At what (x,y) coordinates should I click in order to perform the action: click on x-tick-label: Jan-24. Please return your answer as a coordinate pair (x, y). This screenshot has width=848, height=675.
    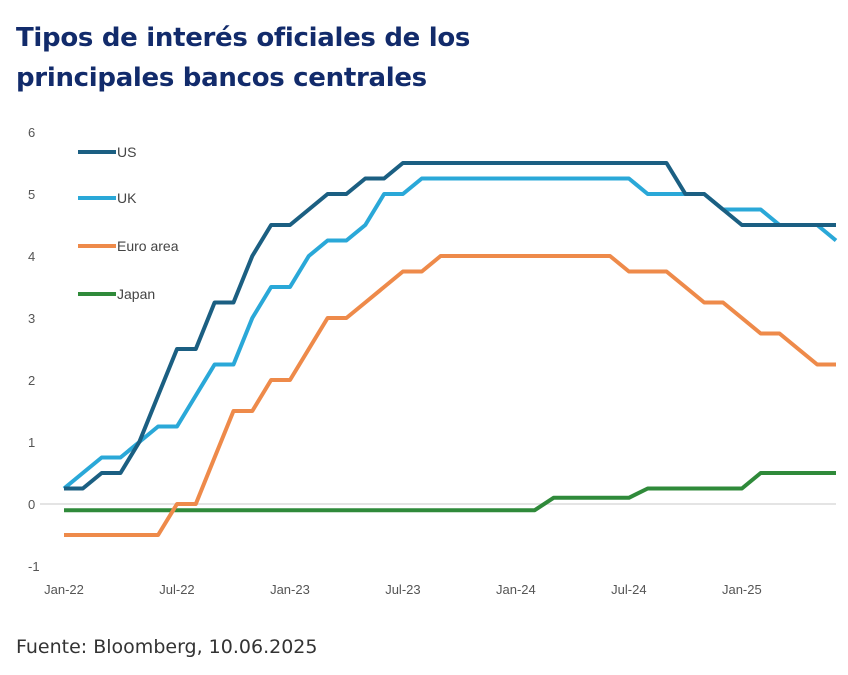
    Looking at the image, I should click on (516, 589).